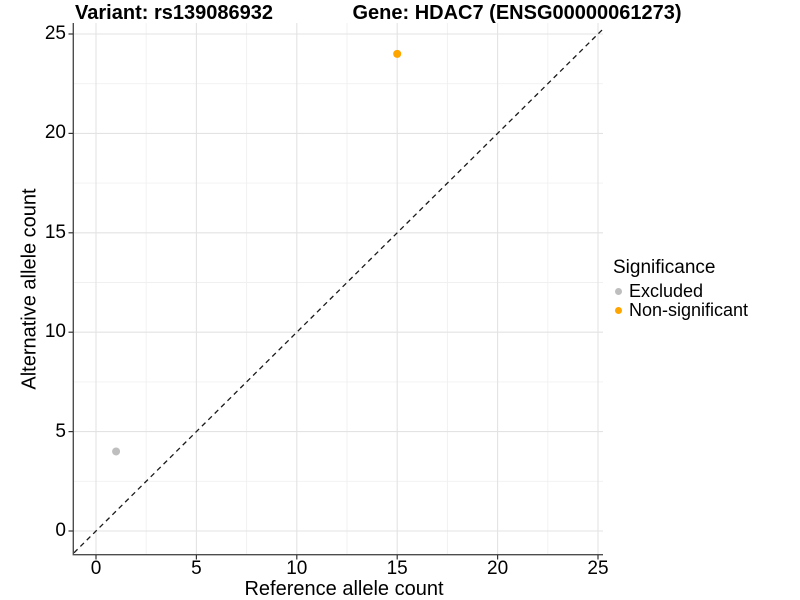  I want to click on y-tick-label: 10, so click(55, 332).